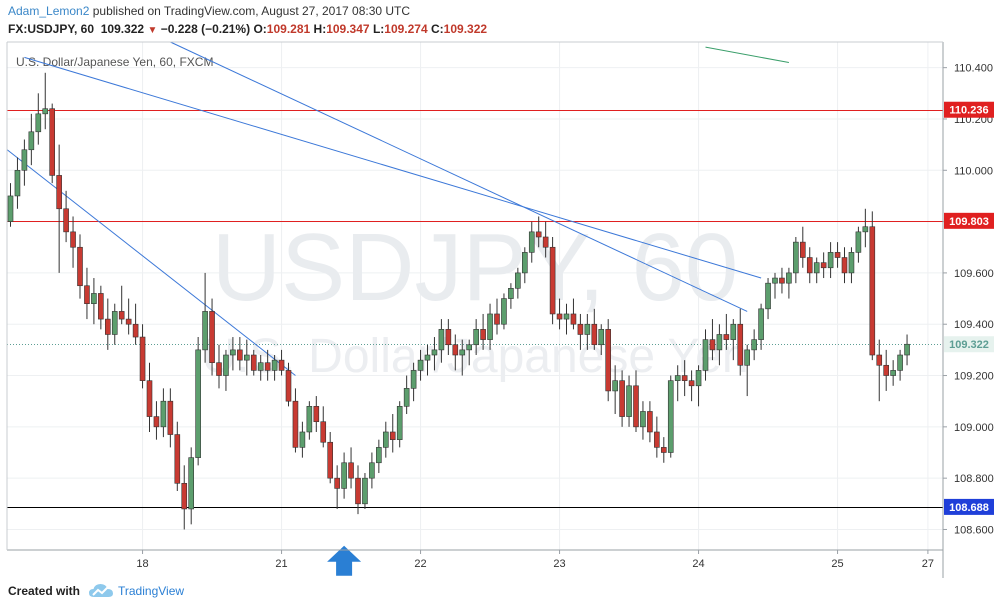  Describe the element at coordinates (406, 29) in the screenshot. I see `low-value: 109.274` at that location.